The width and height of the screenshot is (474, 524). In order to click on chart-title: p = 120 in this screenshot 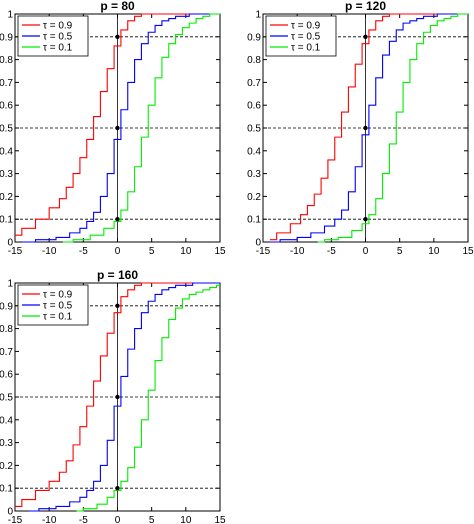, I will do `click(365, 6)`.